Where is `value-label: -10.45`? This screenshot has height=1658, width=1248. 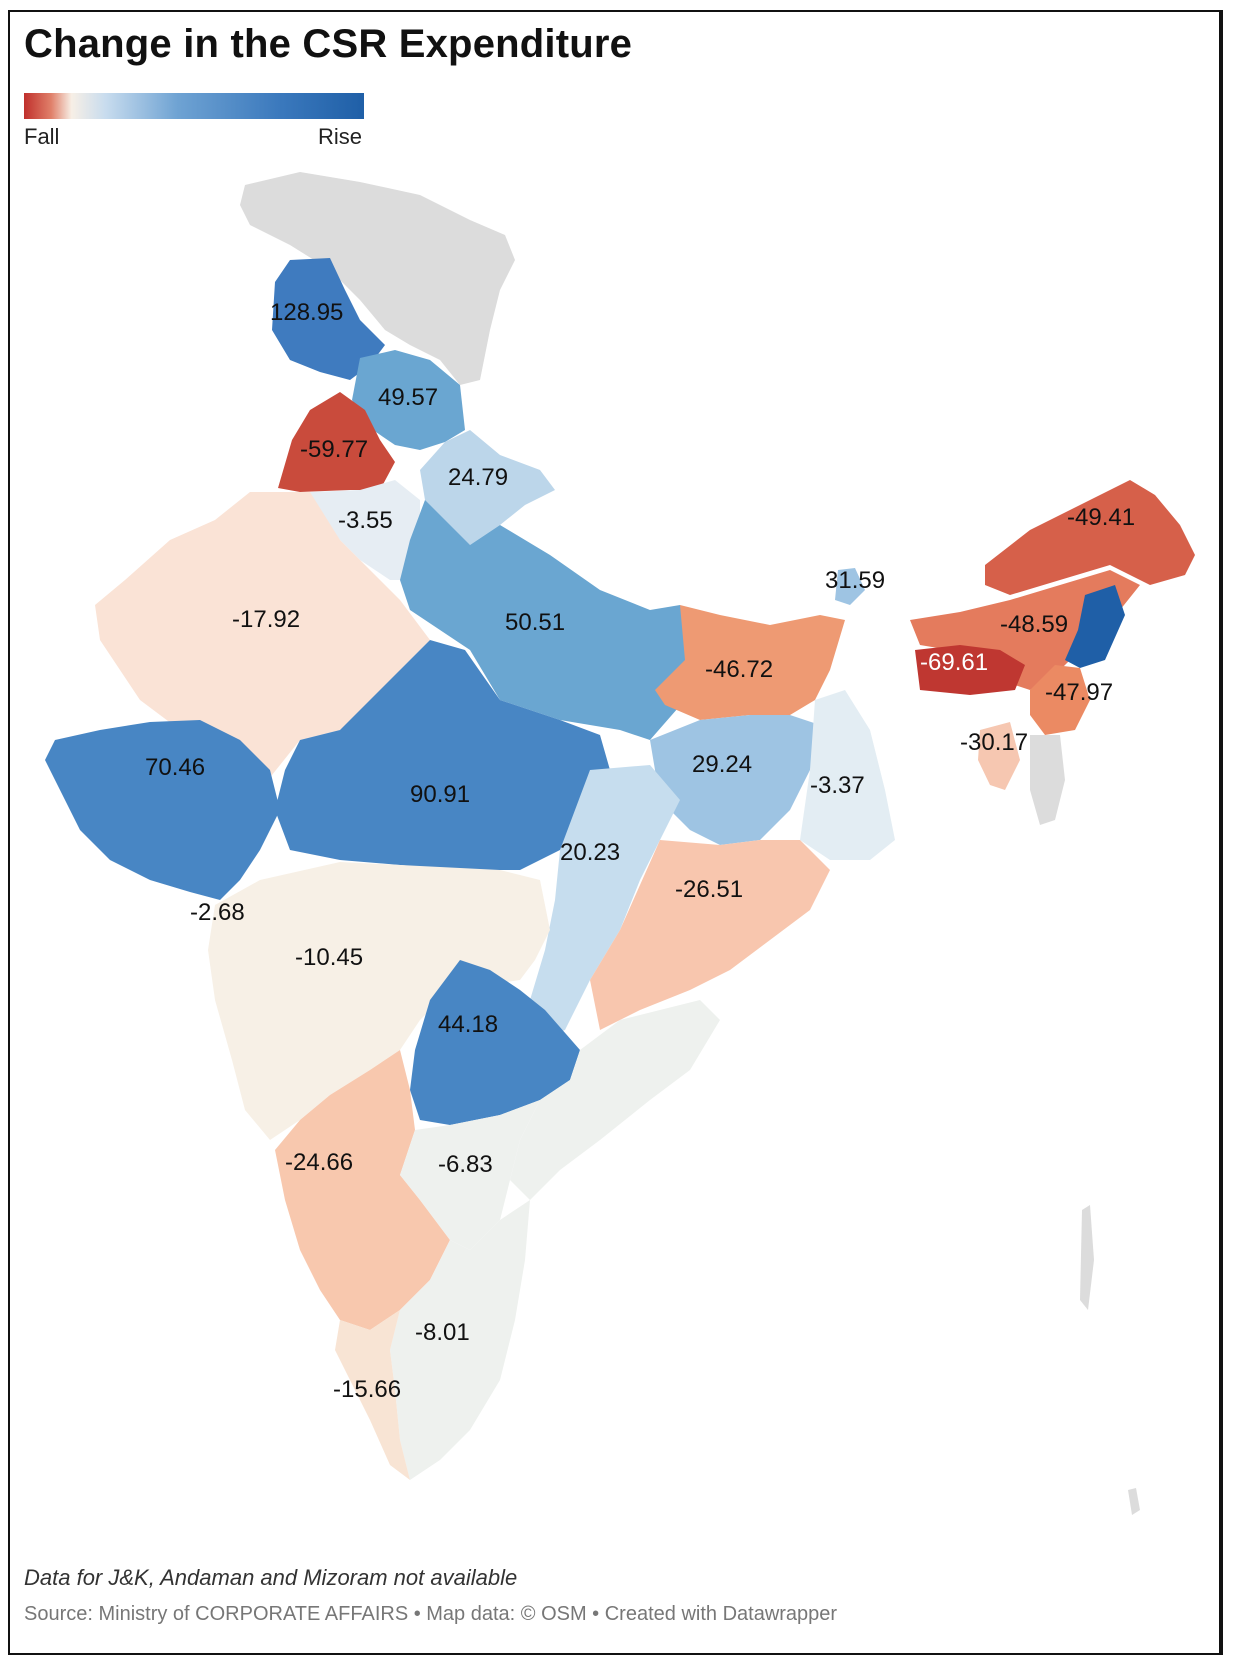
value-label: -10.45 is located at coordinates (329, 957).